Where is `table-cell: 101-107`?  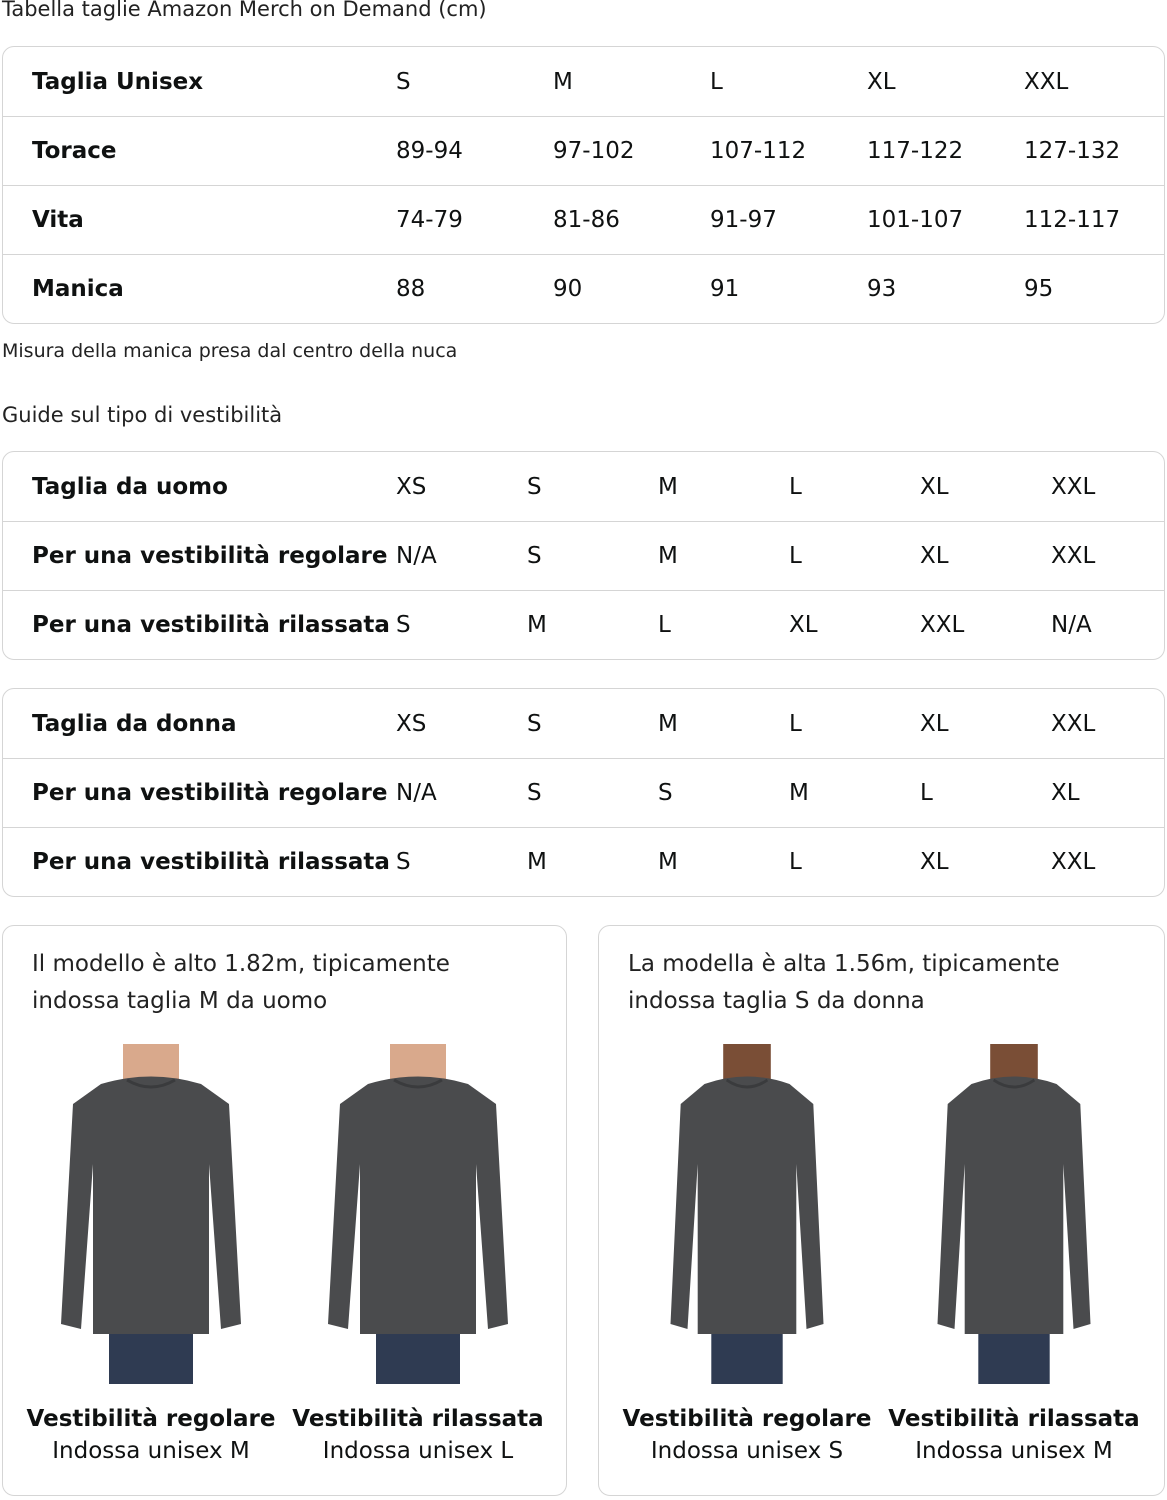 table-cell: 101-107 is located at coordinates (915, 220).